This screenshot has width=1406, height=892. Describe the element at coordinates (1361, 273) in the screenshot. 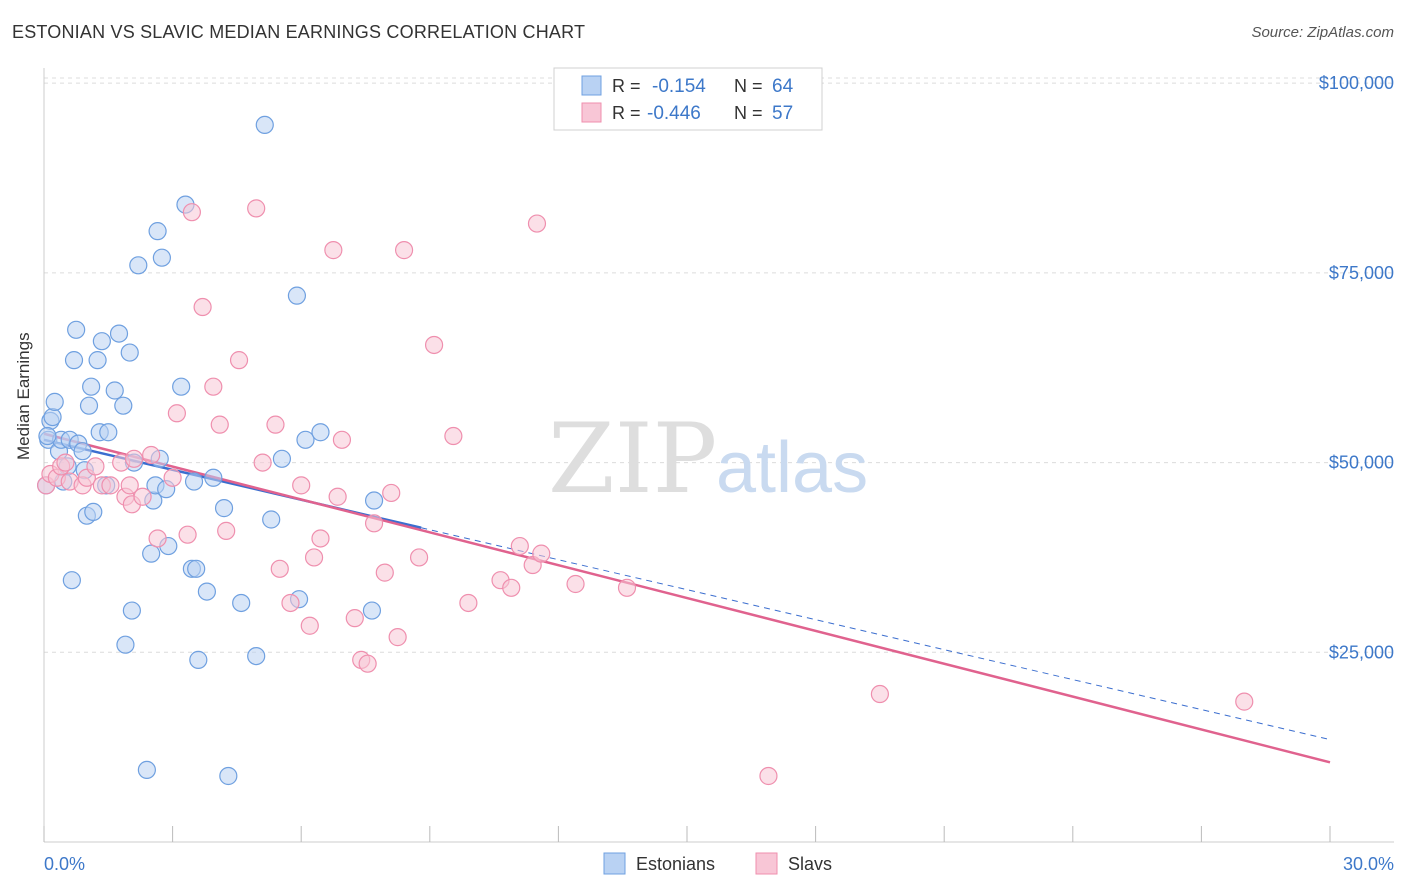

I see `y-tick-label-2: $75,000` at that location.